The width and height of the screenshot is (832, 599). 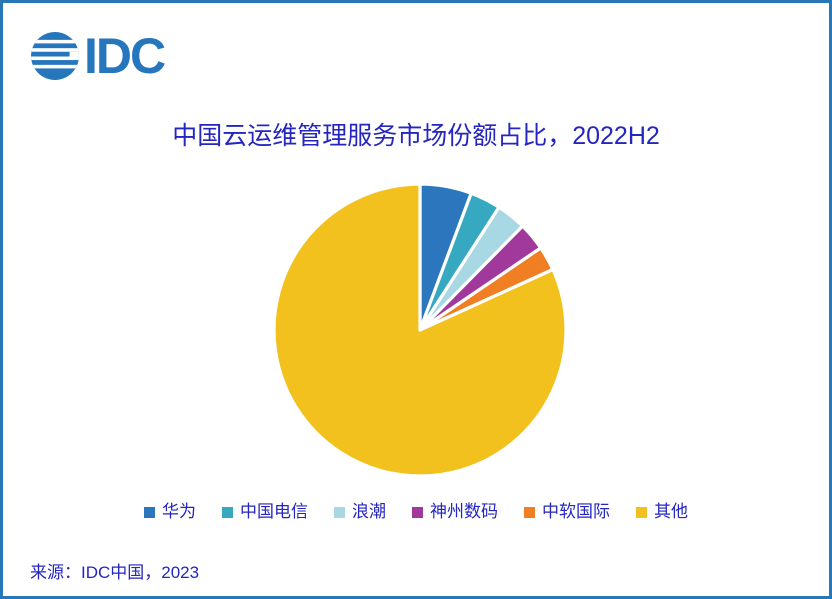 What do you see at coordinates (179, 511) in the screenshot?
I see `legend-label: 华为` at bounding box center [179, 511].